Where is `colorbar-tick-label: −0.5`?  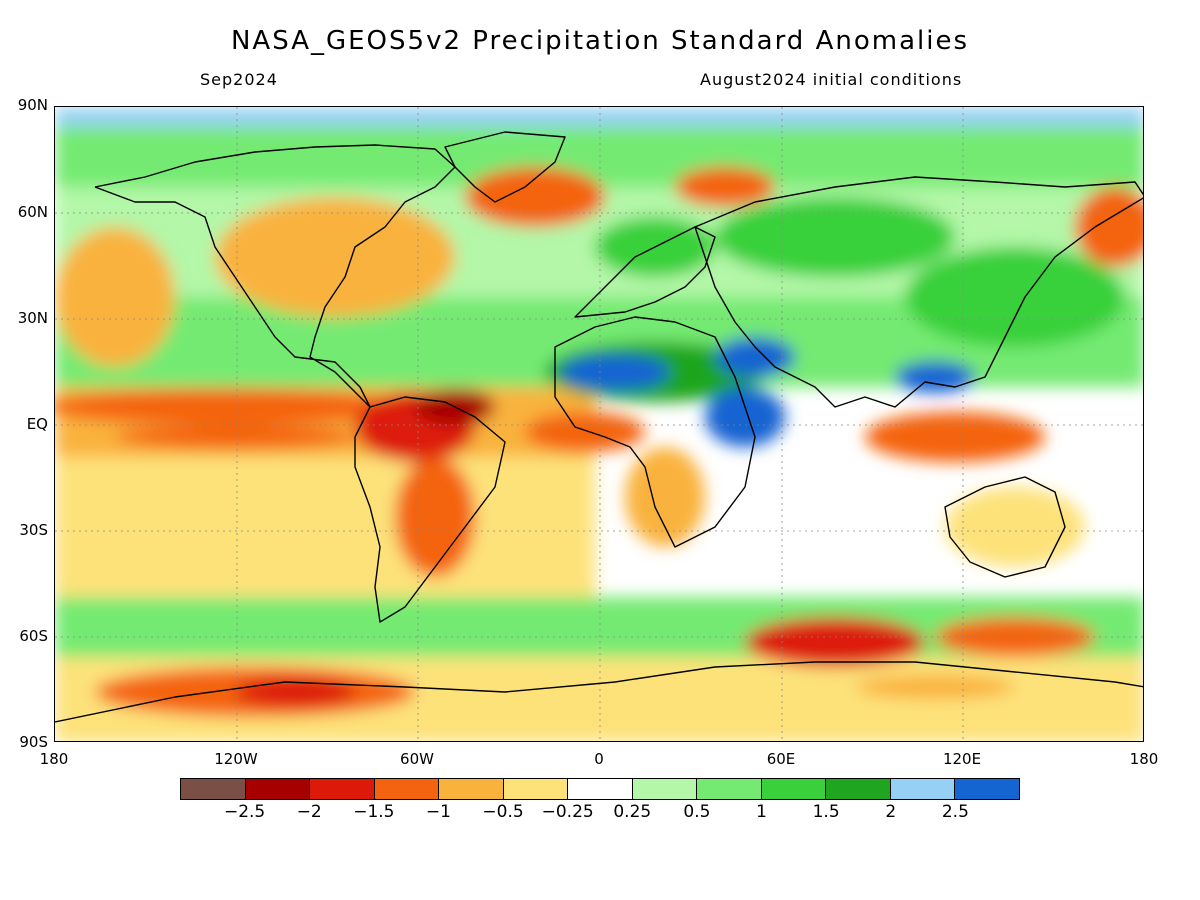 colorbar-tick-label: −0.5 is located at coordinates (503, 812).